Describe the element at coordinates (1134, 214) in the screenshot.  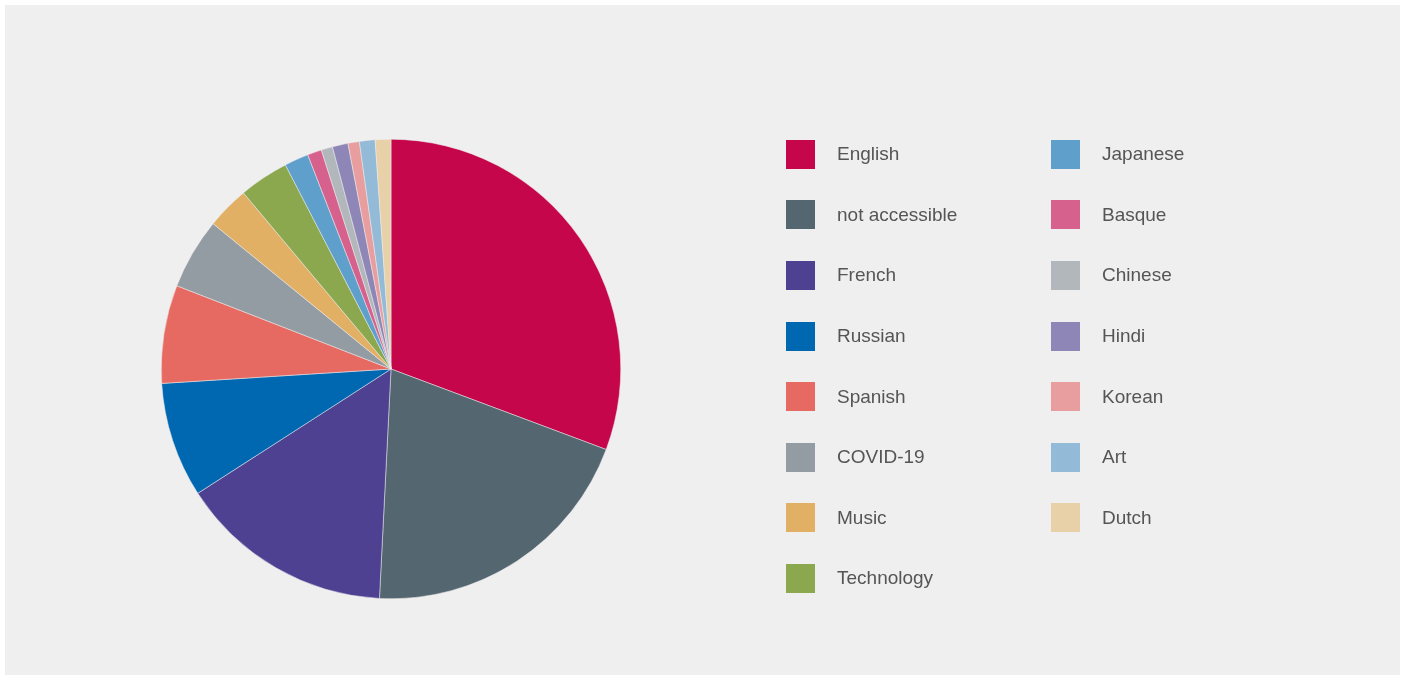
I see `legend-label: Basque` at that location.